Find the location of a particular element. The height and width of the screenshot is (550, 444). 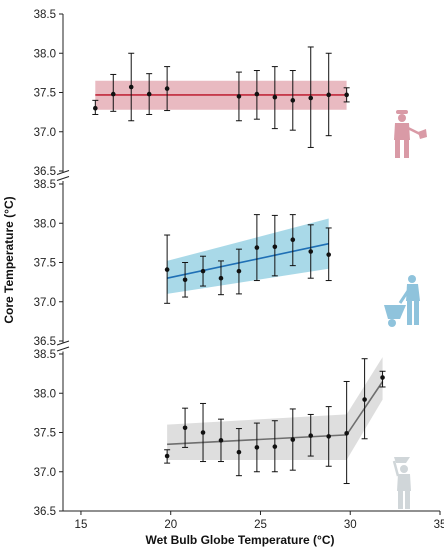

worker-carrying-icon is located at coordinates (401, 483).